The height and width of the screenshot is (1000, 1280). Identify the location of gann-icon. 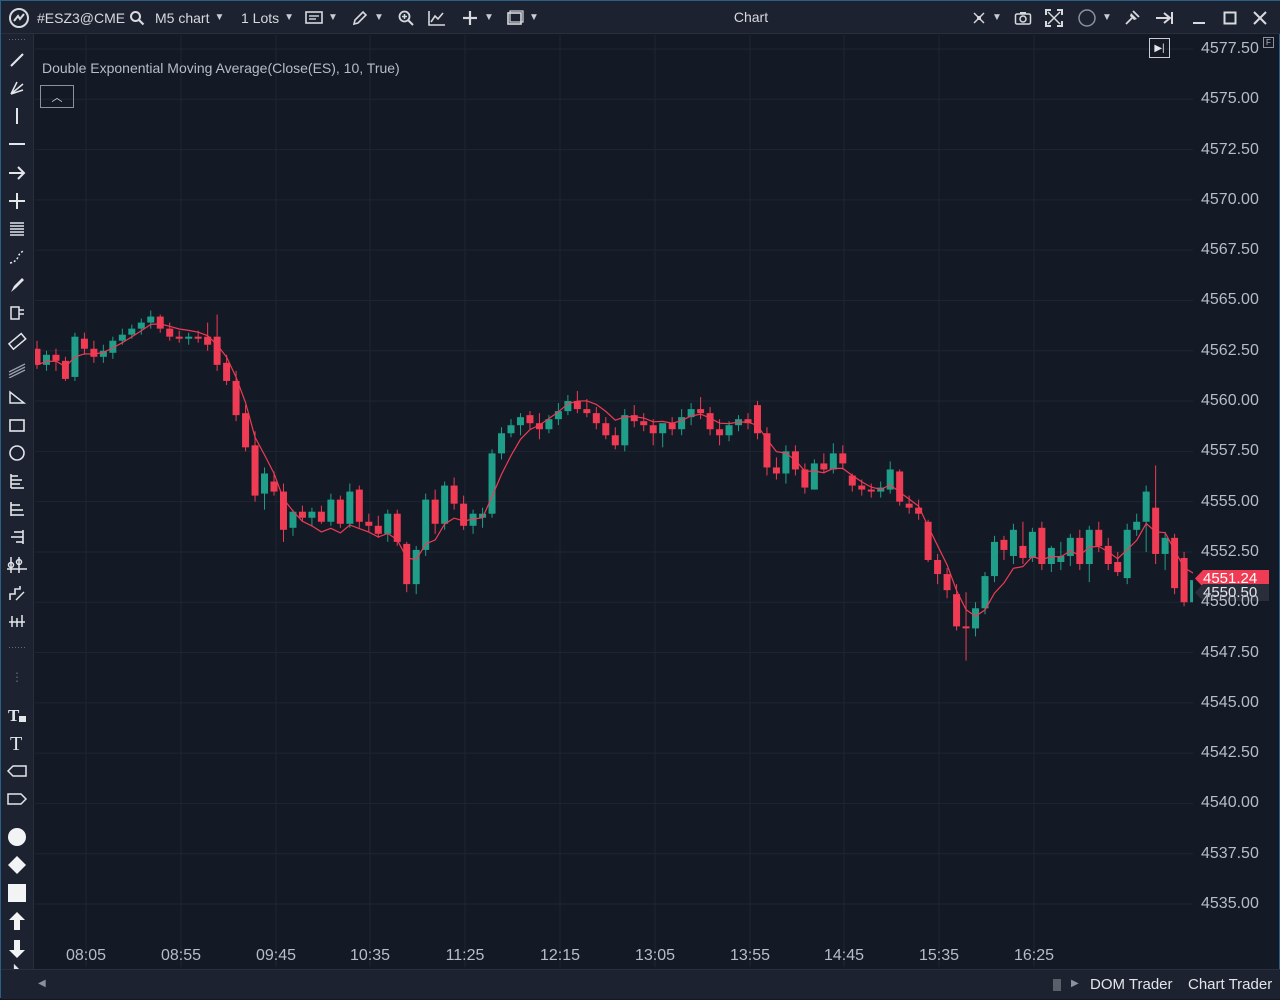
(17, 565).